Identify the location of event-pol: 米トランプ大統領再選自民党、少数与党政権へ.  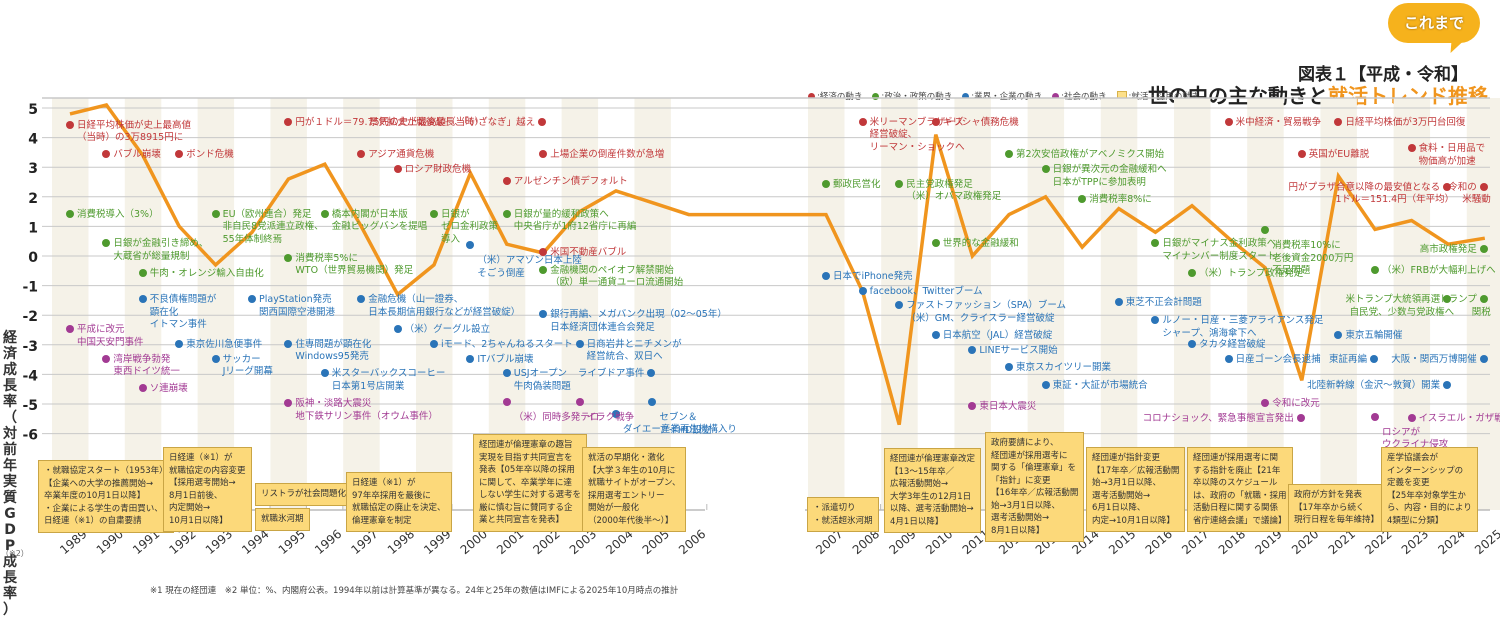
(1399, 306).